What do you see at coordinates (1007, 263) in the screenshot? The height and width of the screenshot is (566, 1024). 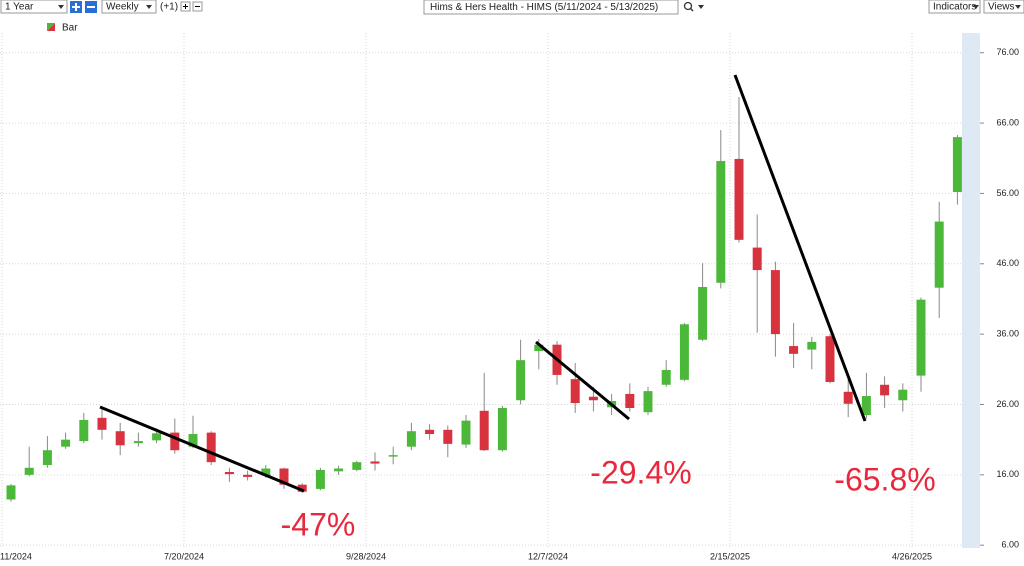 I see `y-tick-label: 46.00` at bounding box center [1007, 263].